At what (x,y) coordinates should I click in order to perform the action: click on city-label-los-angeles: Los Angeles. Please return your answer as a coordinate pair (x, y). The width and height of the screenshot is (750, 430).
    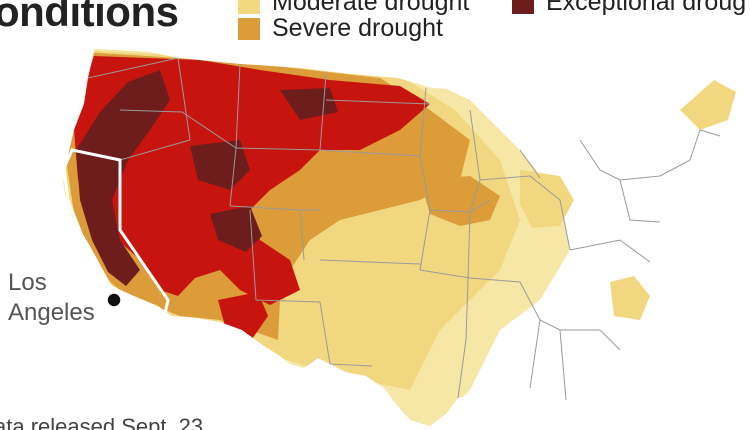
    Looking at the image, I should click on (51, 298).